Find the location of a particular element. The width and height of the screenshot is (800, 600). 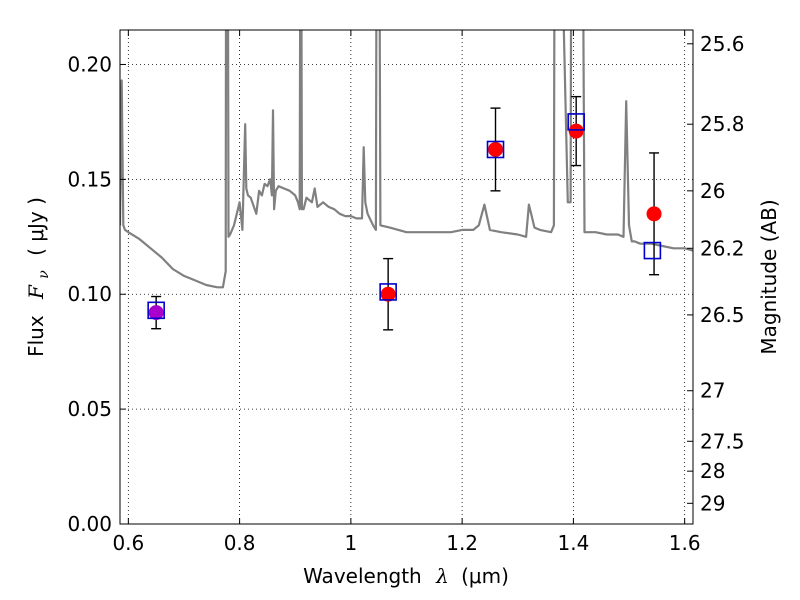

x-axis-title-symbol: λ is located at coordinates (442, 576).